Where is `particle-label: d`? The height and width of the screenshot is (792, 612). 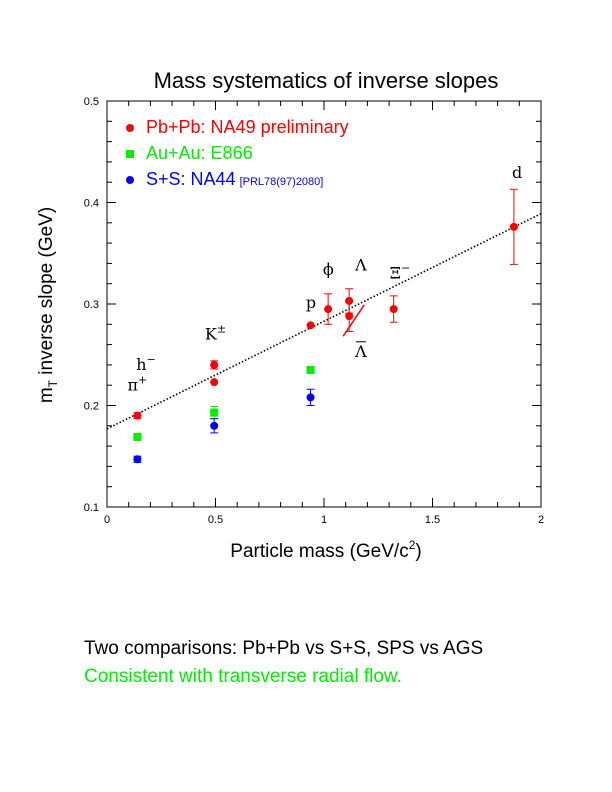 particle-label: d is located at coordinates (517, 172).